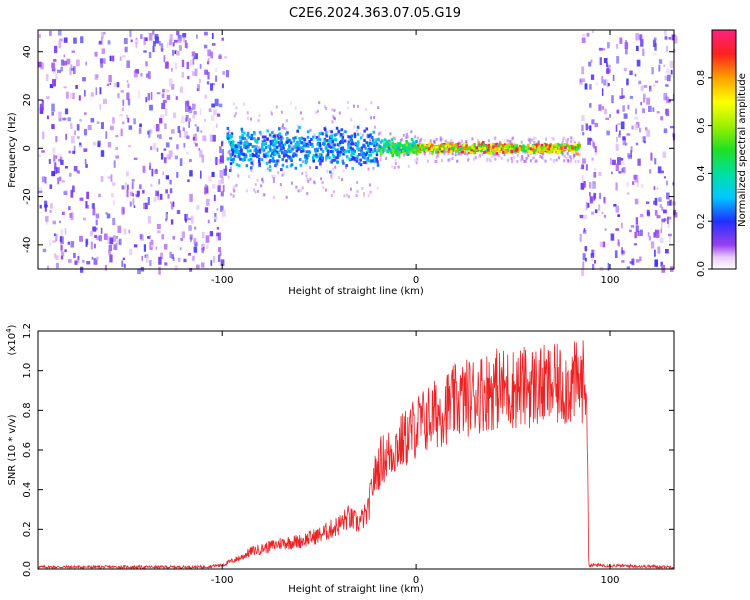 This screenshot has width=750, height=600. I want to click on heatmap-region-noise, so click(134, 152).